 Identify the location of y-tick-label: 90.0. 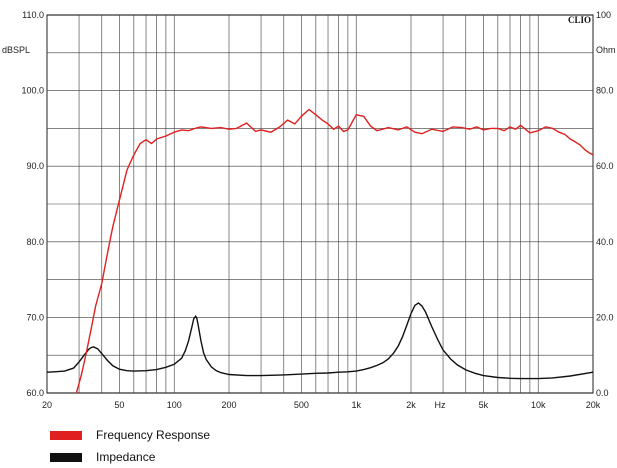
(35, 166).